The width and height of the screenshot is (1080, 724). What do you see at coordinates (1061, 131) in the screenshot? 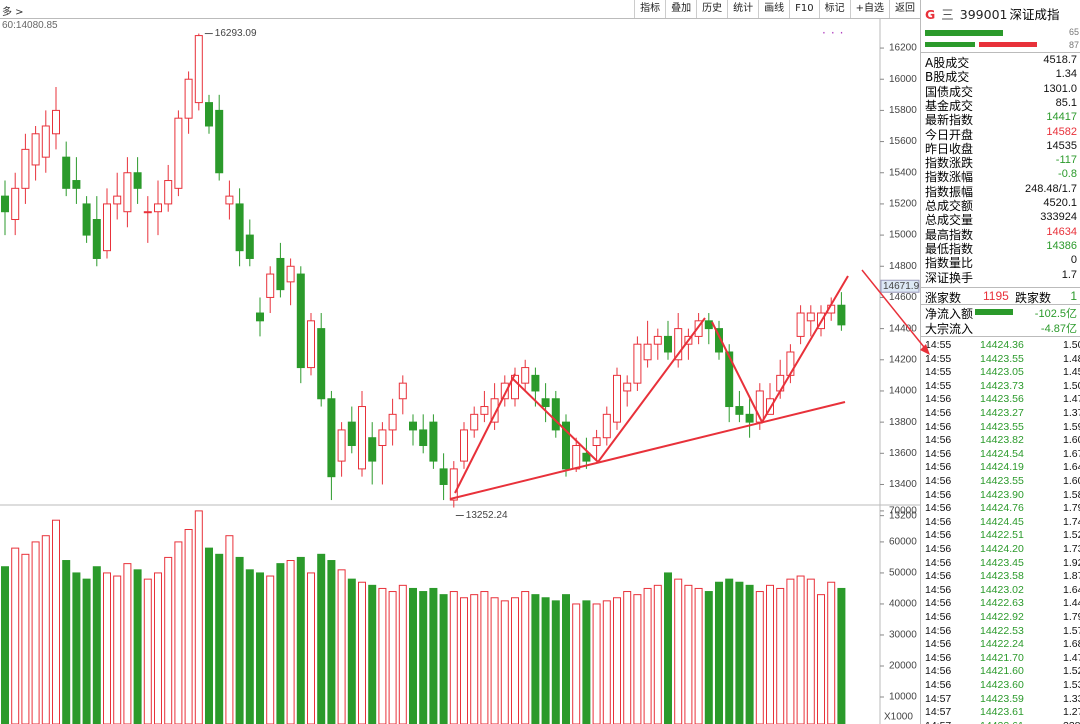
I see `stat-value: 14582` at bounding box center [1061, 131].